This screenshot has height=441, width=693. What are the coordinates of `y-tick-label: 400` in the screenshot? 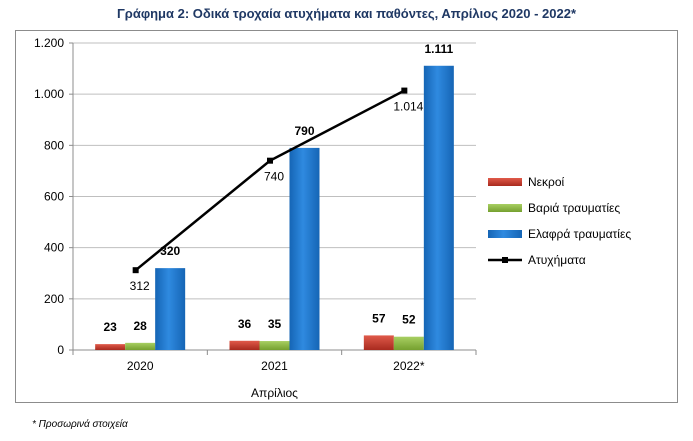 It's located at (54, 248).